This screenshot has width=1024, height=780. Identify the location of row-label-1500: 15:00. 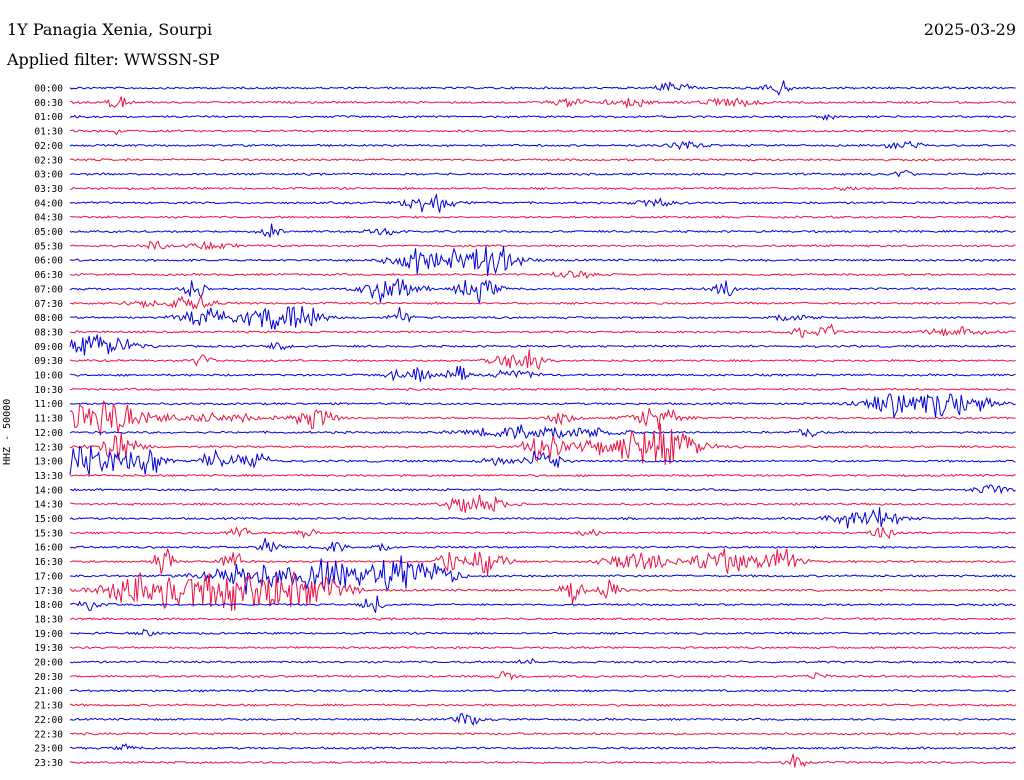
(48, 519).